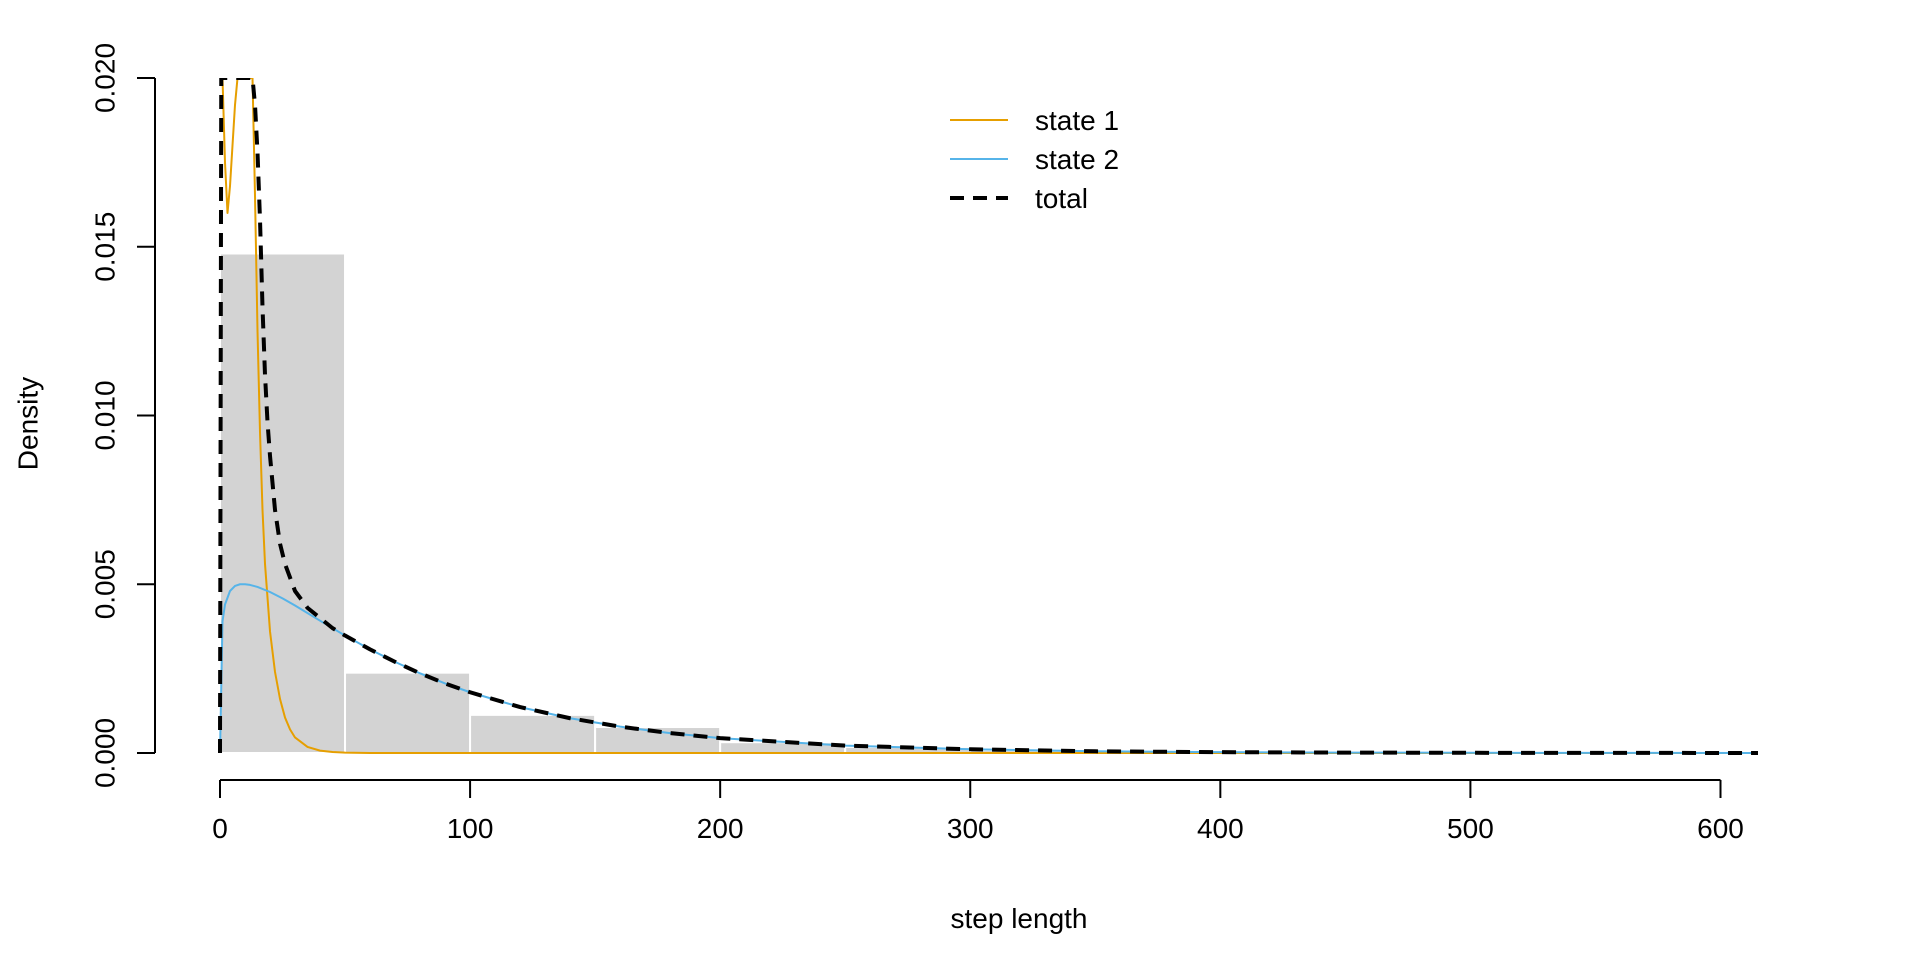  Describe the element at coordinates (720, 828) in the screenshot. I see `x-tick-label: 200` at that location.